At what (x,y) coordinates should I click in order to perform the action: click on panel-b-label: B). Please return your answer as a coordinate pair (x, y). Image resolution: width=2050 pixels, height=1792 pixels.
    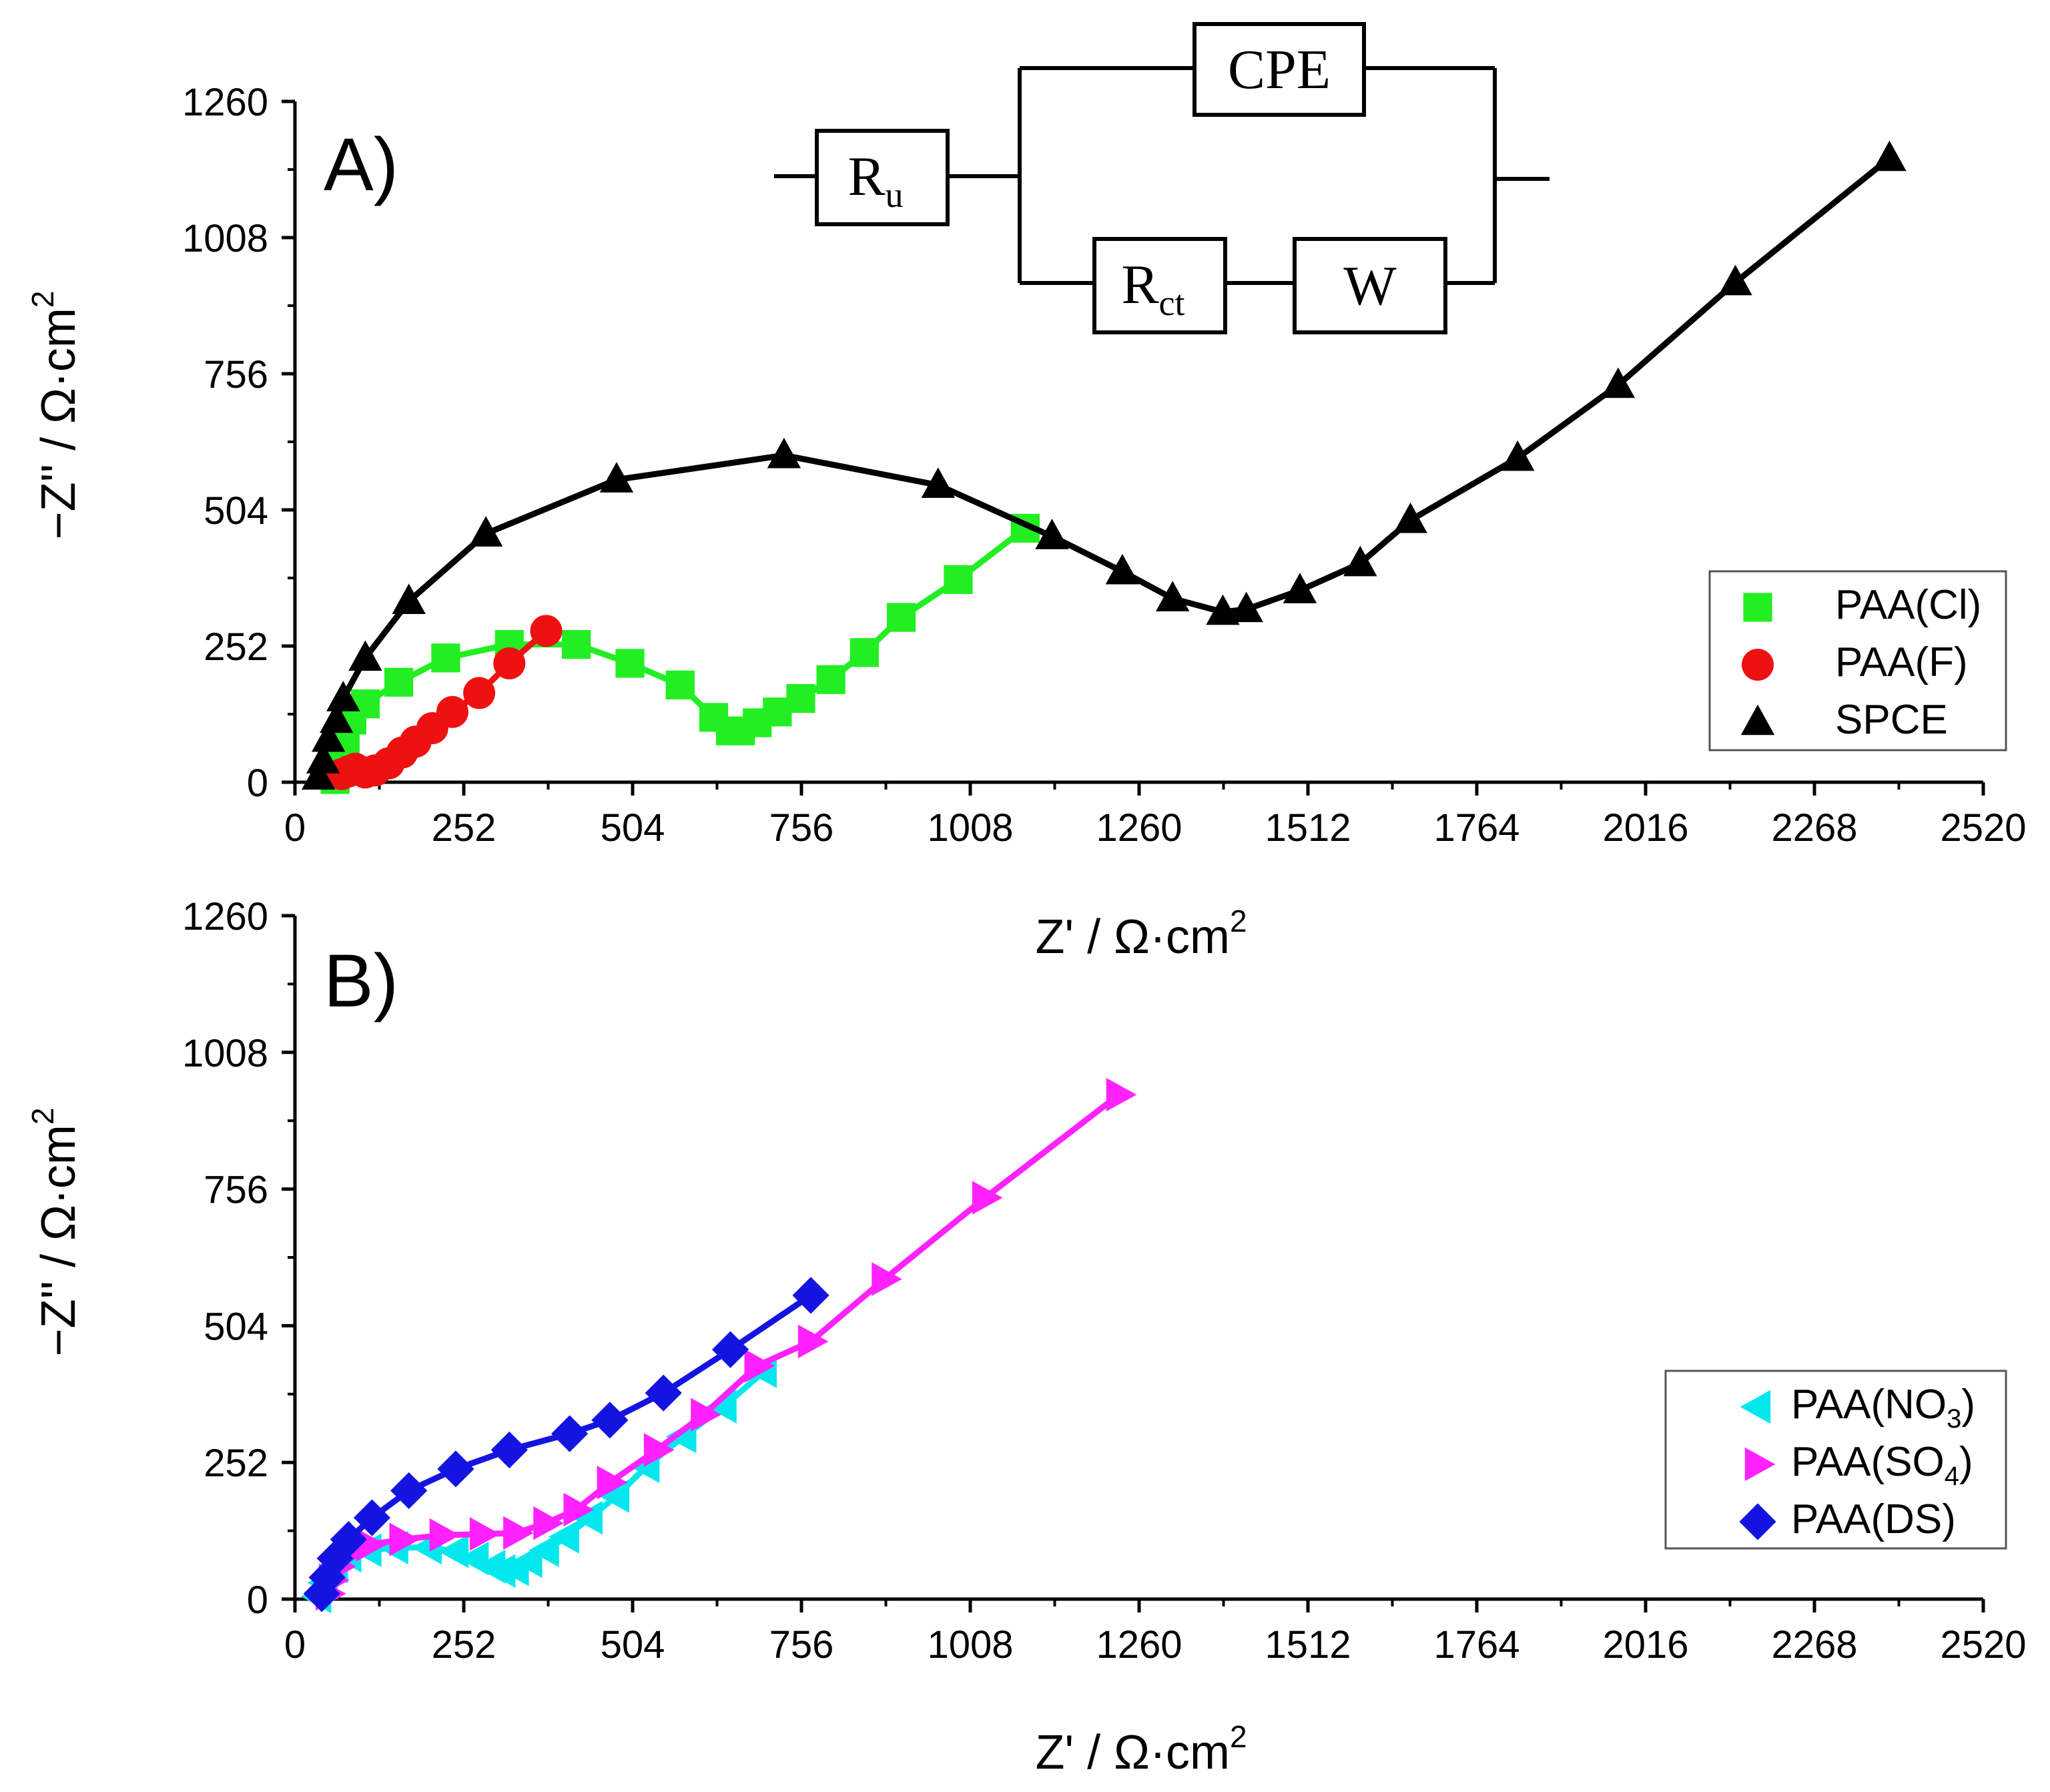
    Looking at the image, I should click on (361, 980).